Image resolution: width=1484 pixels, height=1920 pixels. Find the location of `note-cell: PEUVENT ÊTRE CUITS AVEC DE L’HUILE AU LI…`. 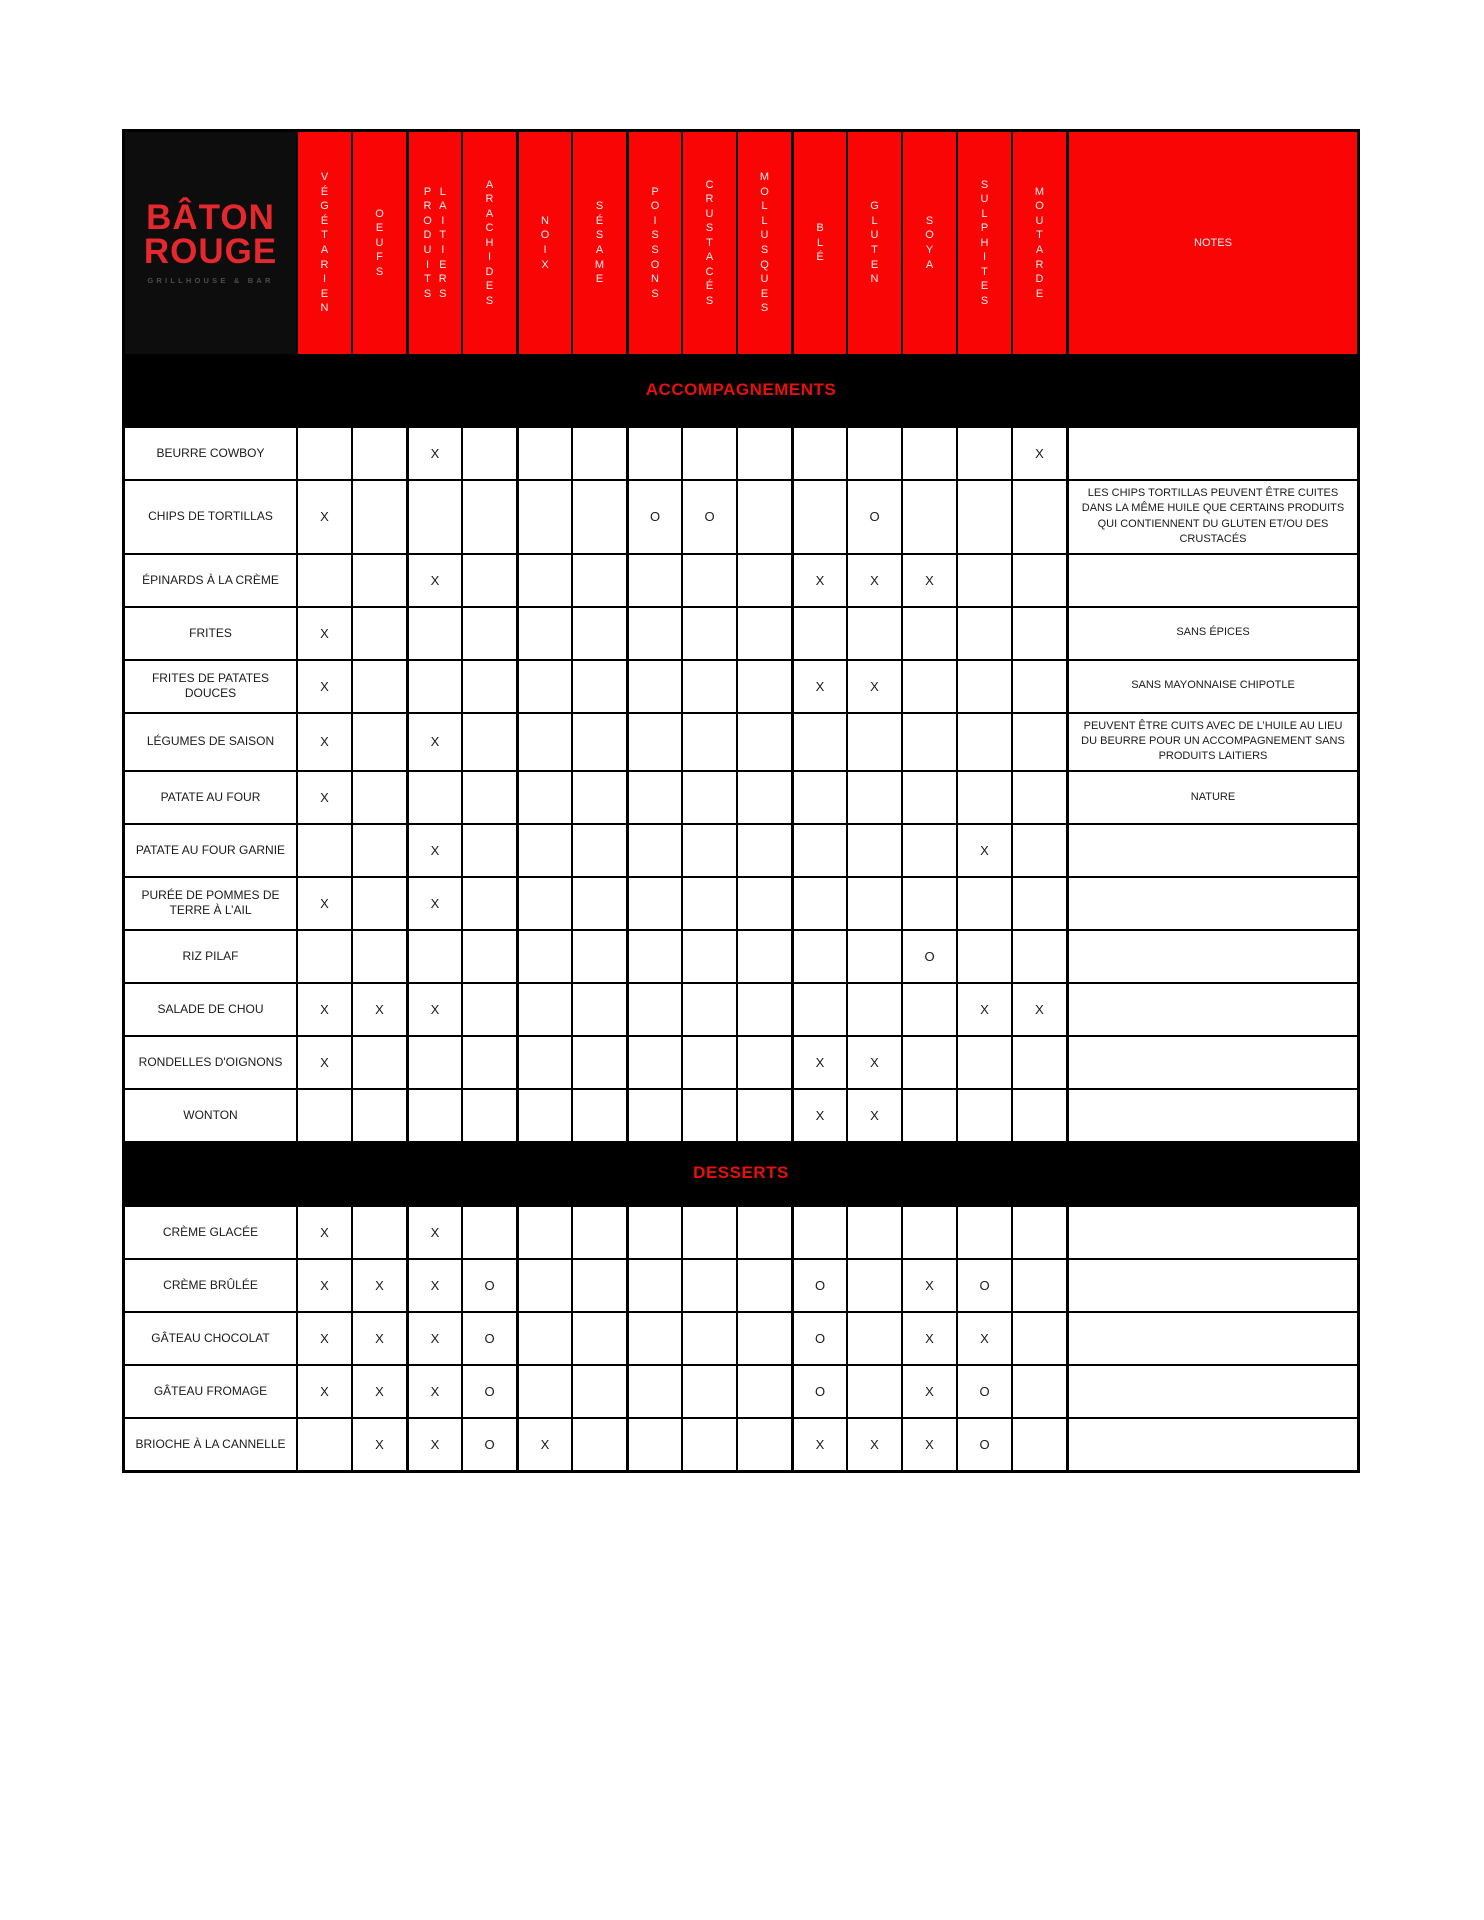

note-cell: PEUVENT ÊTRE CUITS AVEC DE L’HUILE AU LI… is located at coordinates (1211, 741).